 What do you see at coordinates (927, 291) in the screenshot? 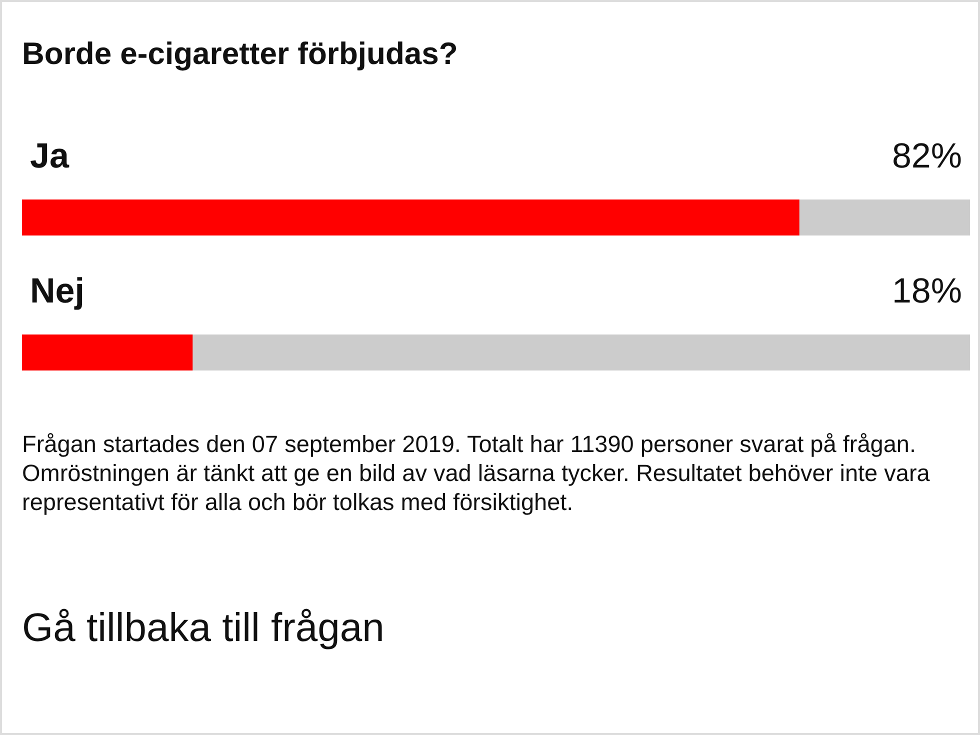
I see `data-label: 18%` at bounding box center [927, 291].